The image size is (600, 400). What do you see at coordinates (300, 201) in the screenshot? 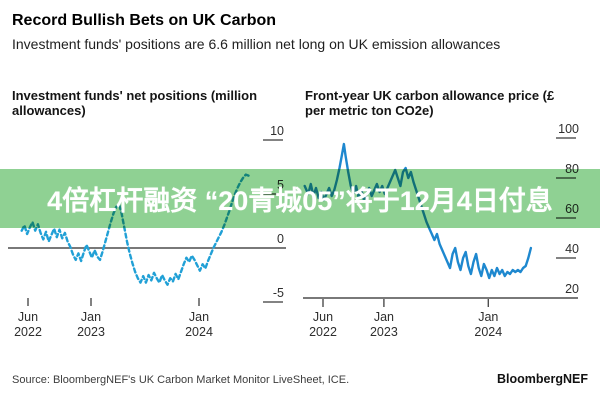
I see `watermark-text: 4倍杠杆融资 “20青城05”将于12月4日付息` at bounding box center [300, 201].